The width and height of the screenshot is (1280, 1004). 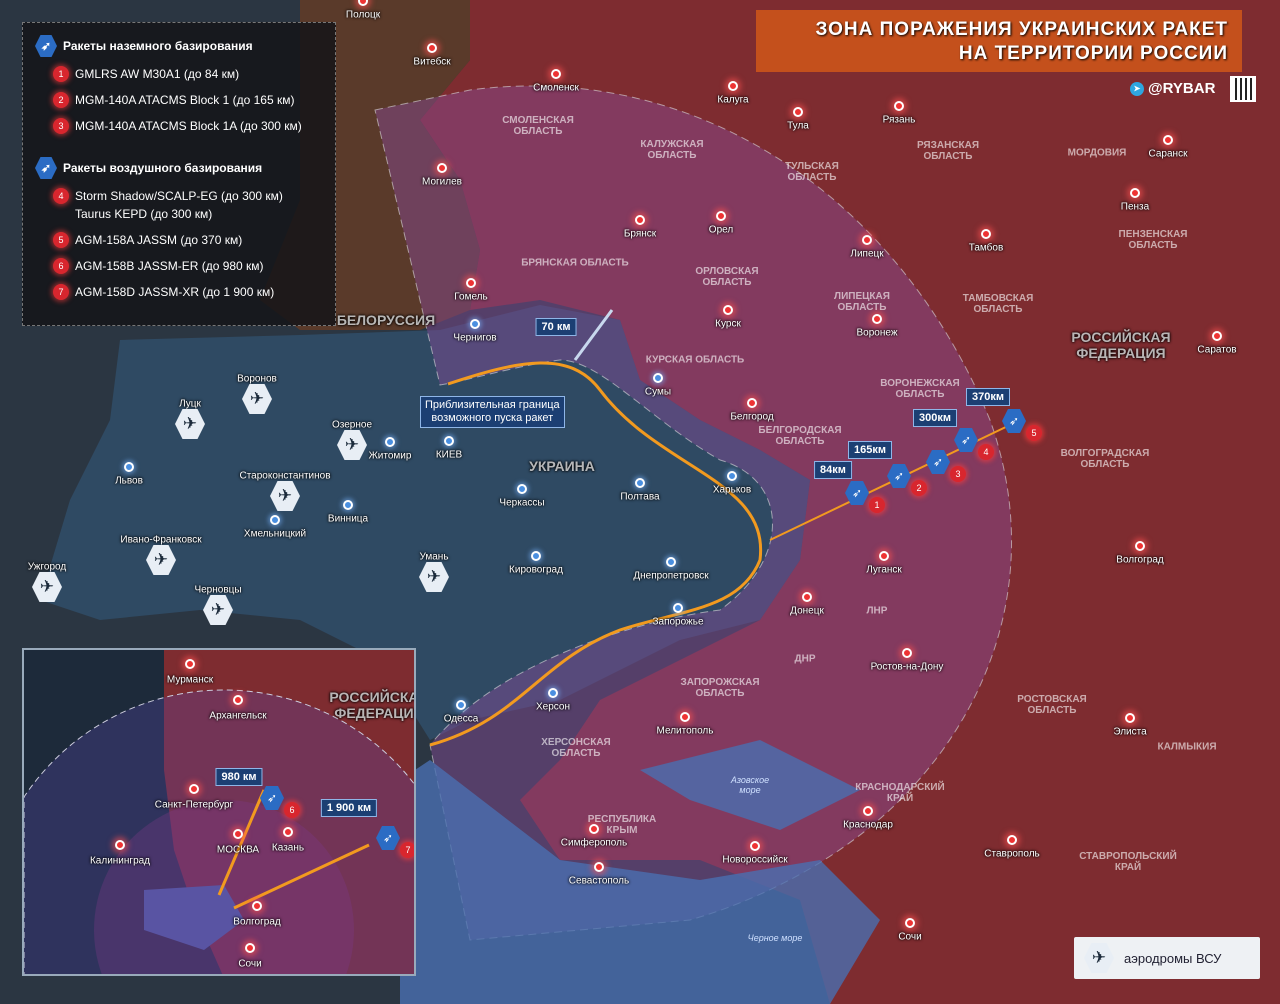 What do you see at coordinates (1187, 747) in the screenshot?
I see `region-label: КАЛМЫКИЯ` at bounding box center [1187, 747].